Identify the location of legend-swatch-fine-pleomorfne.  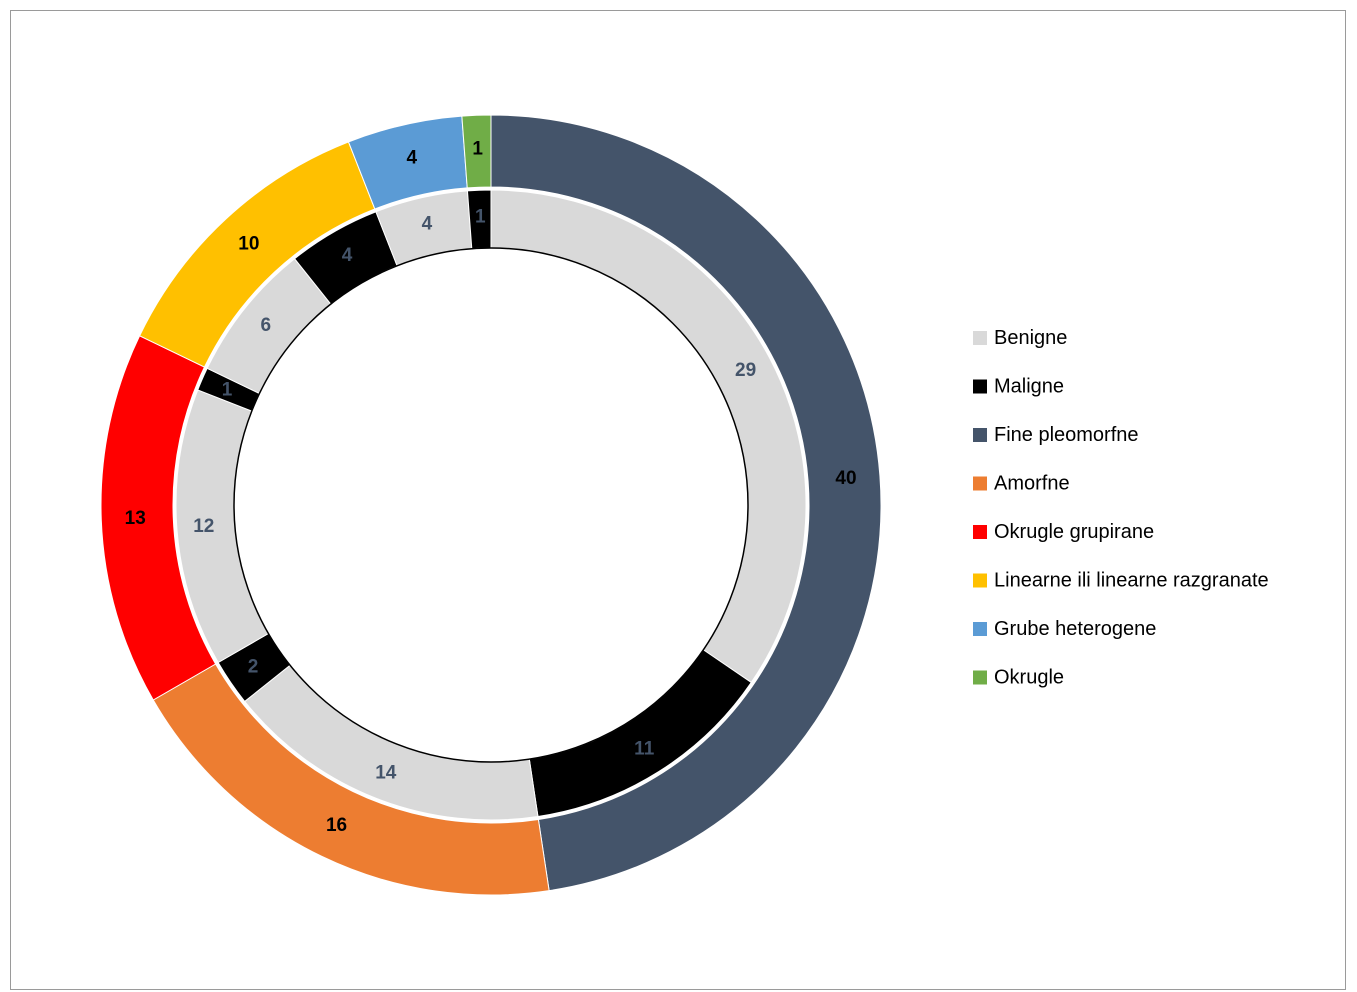
(980, 435).